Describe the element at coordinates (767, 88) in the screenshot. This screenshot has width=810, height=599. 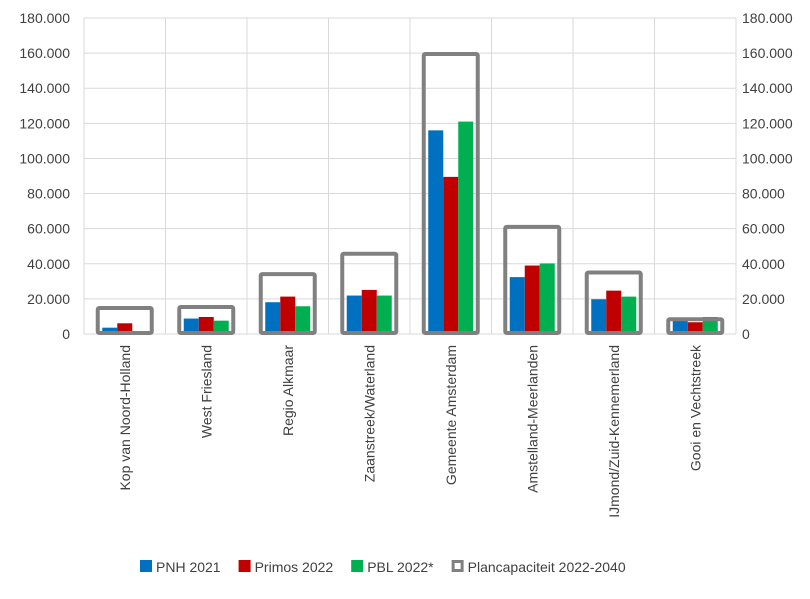
I see `y-tick-label-right: 140.000` at that location.